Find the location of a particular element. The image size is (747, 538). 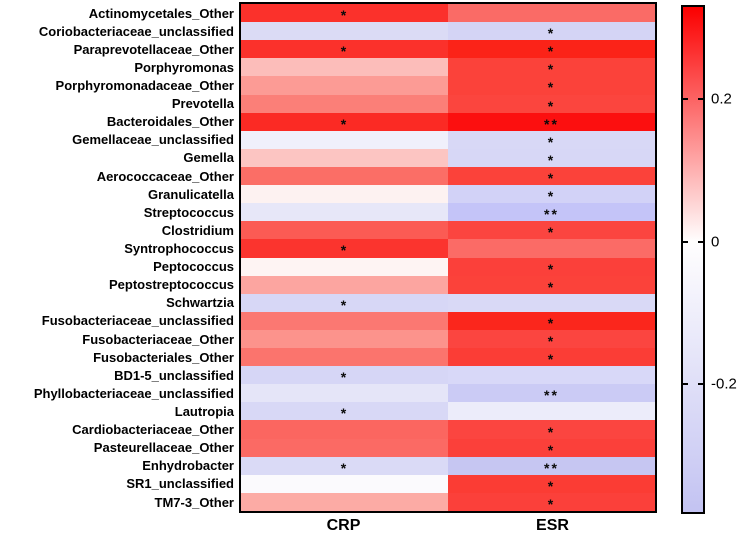

colorbar-tick-label: 0 is located at coordinates (715, 242).